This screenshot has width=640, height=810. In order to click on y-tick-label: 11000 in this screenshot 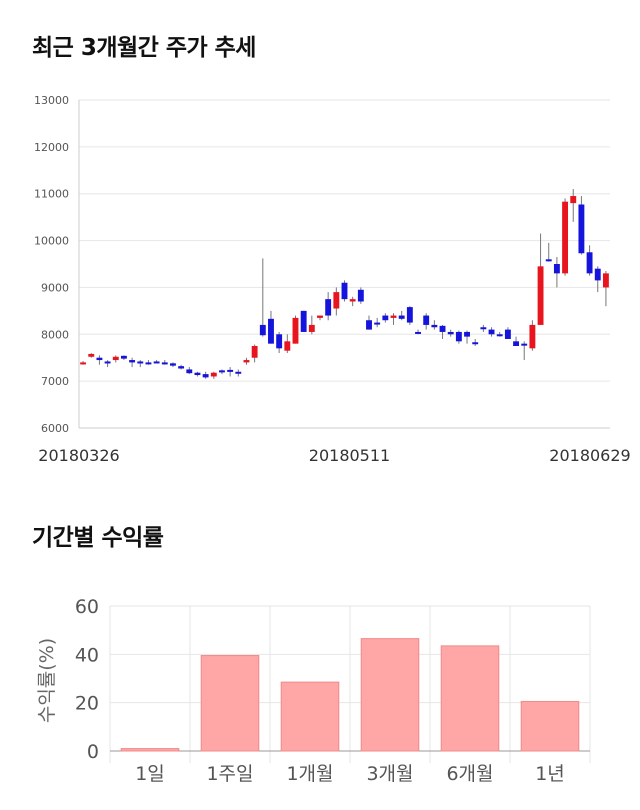, I will do `click(51, 194)`.